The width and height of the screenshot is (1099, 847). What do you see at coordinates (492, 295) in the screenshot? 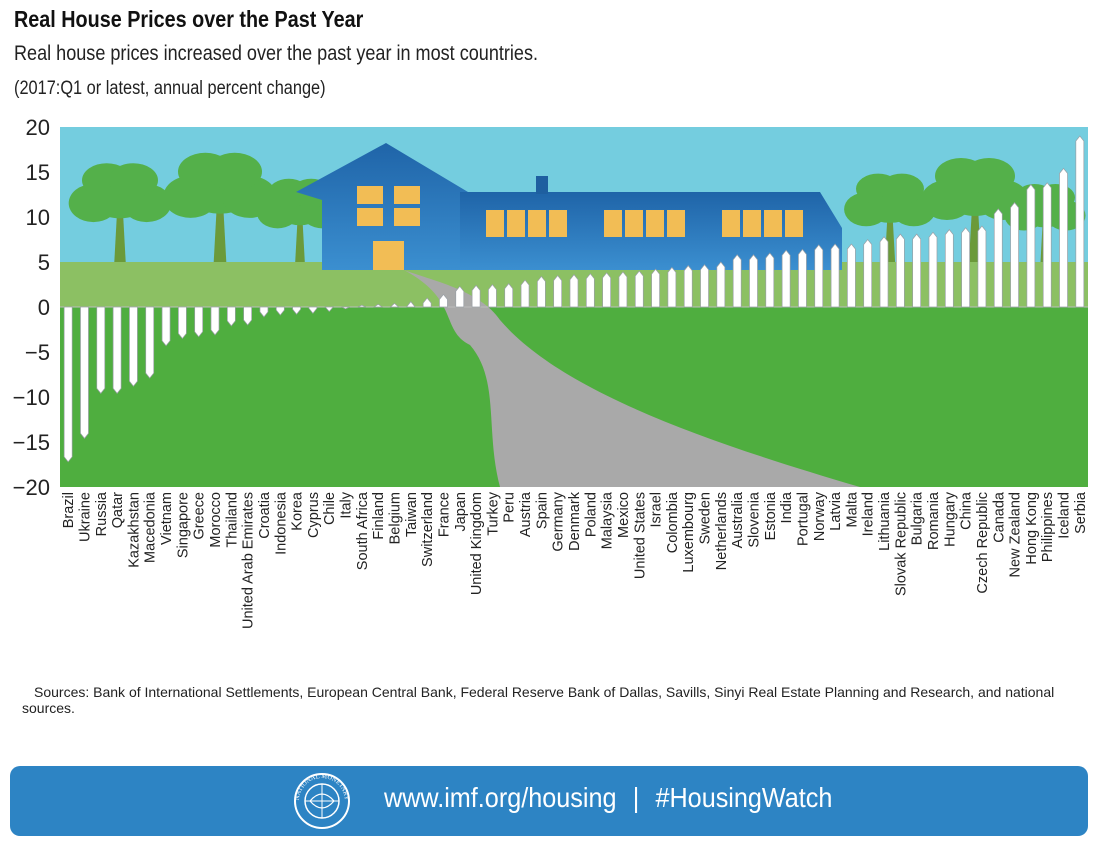
I see `bar-turkey` at bounding box center [492, 295].